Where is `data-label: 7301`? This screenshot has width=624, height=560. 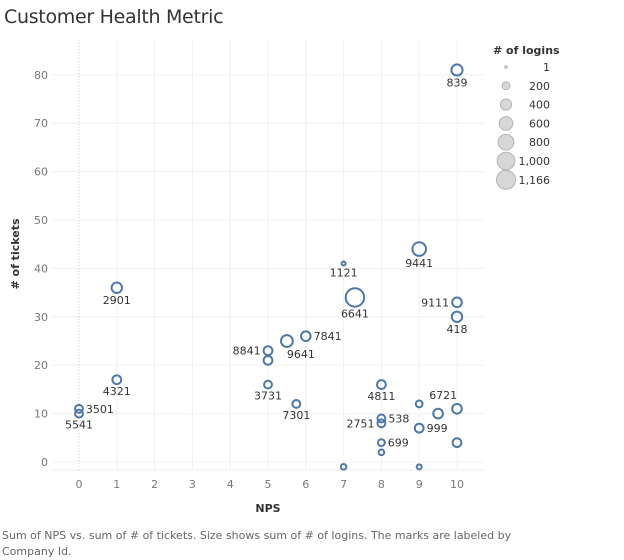 data-label: 7301 is located at coordinates (296, 415).